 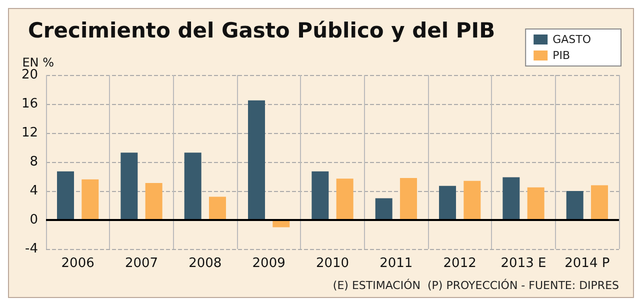 I want to click on x-tick-label: 2012, so click(x=459, y=263).